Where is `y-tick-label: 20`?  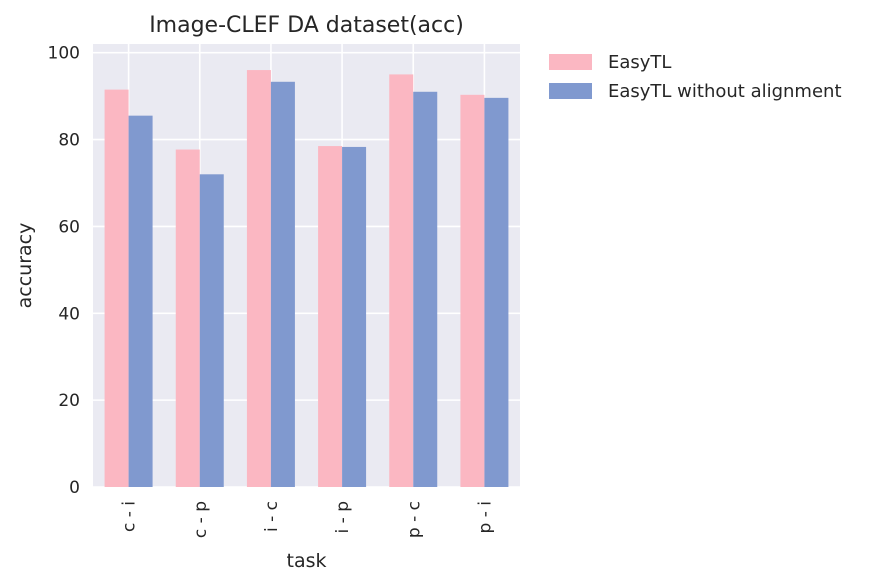
y-tick-label: 20 is located at coordinates (69, 401).